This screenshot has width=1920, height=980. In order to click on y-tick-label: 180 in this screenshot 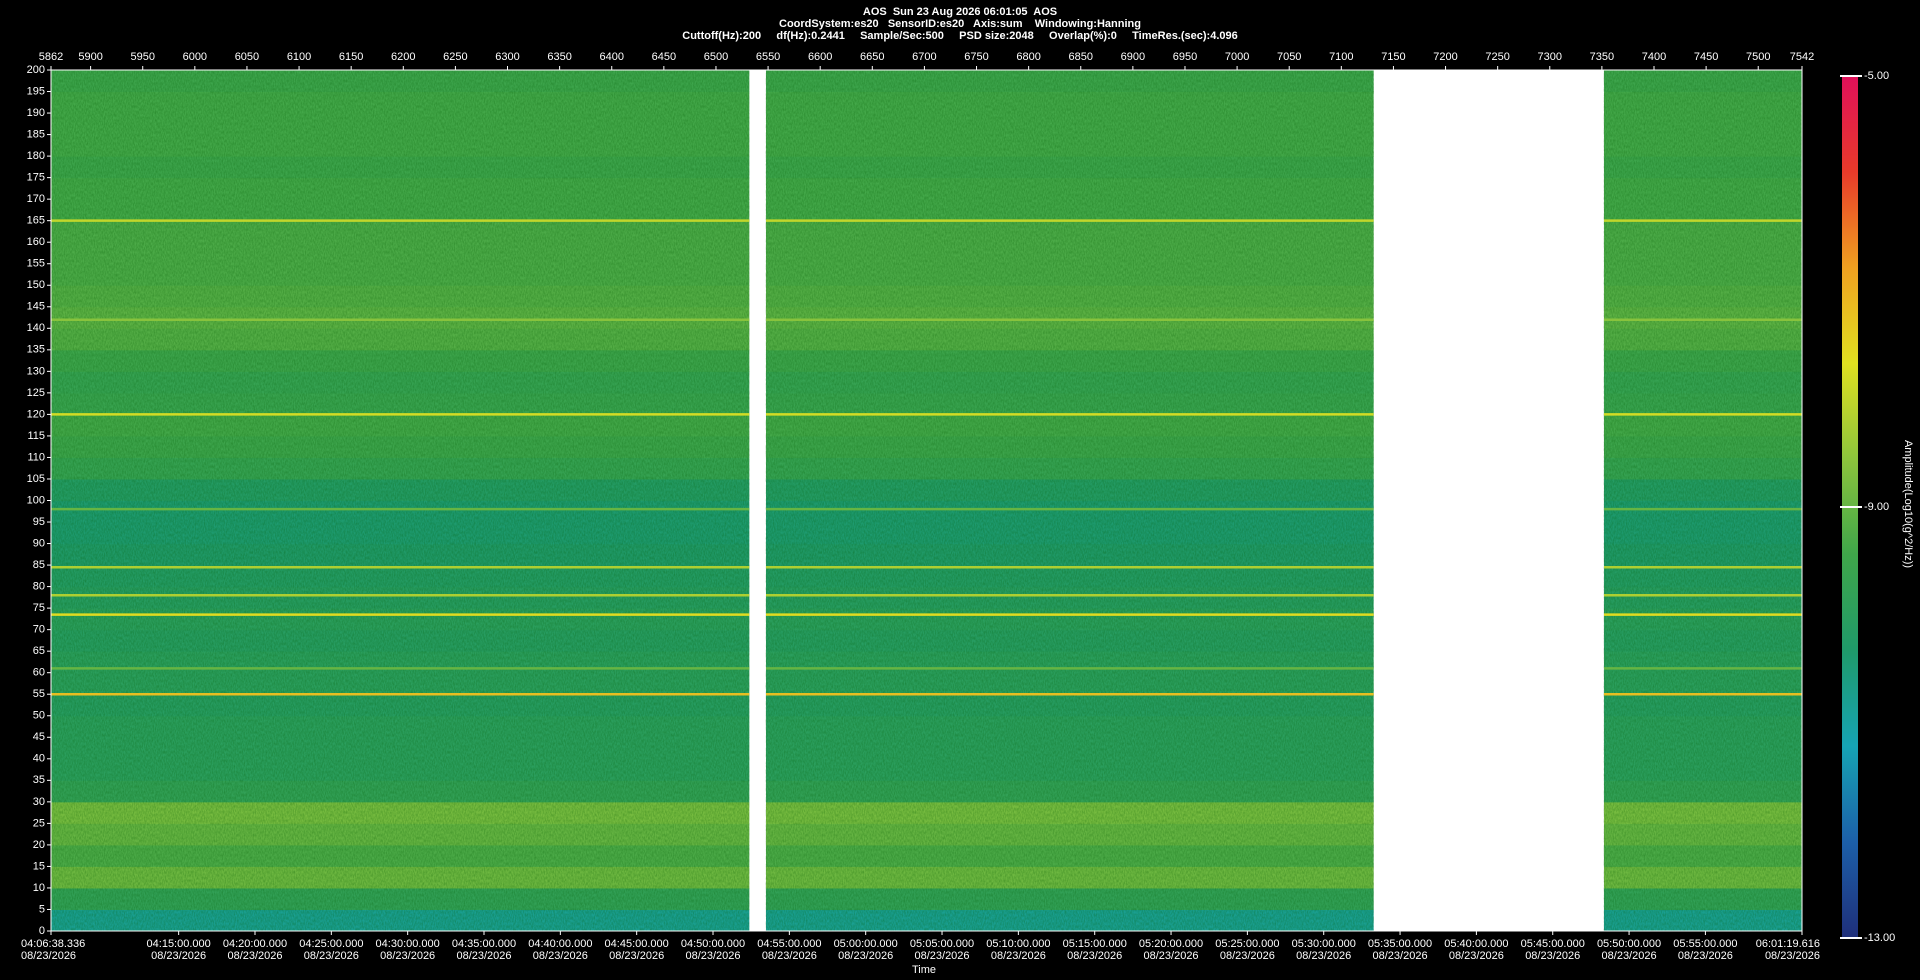, I will do `click(36, 156)`.